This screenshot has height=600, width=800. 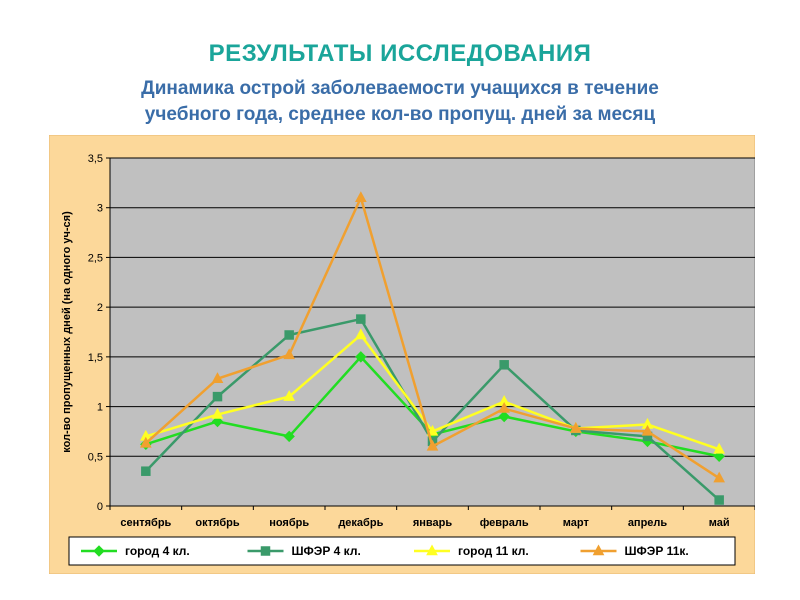 I want to click on x-tick-label: январь, so click(x=433, y=523).